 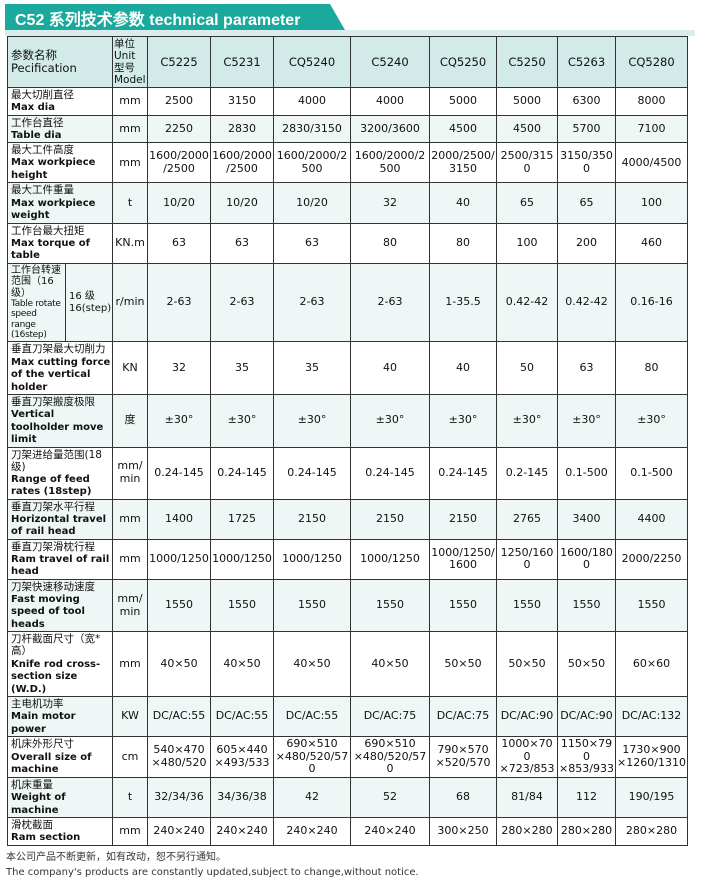 What do you see at coordinates (463, 757) in the screenshot?
I see `value-cell: 790×570 ×520/570` at bounding box center [463, 757].